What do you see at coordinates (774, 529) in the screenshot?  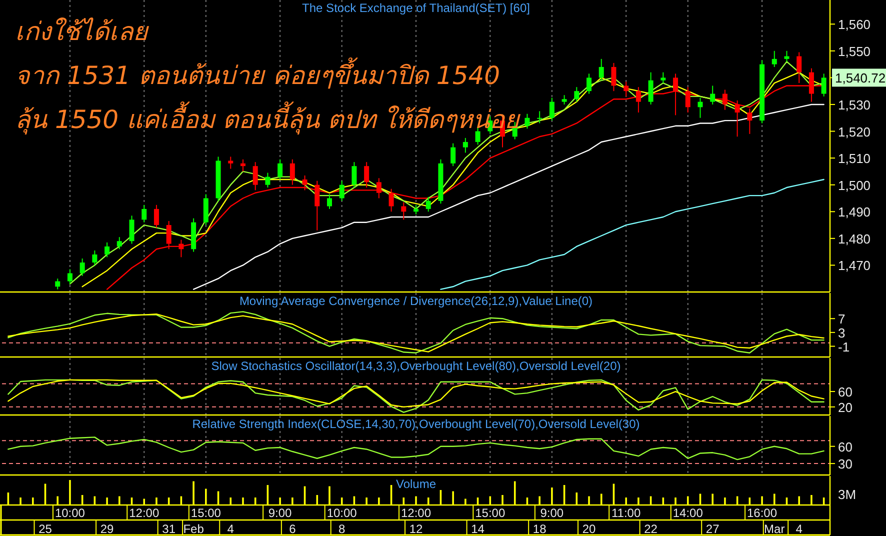 I see `category-label: Mar` at bounding box center [774, 529].